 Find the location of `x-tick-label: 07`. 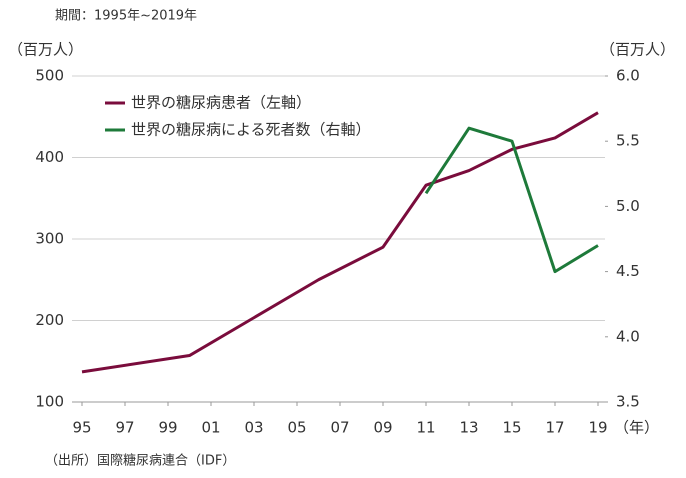

x-tick-label: 07 is located at coordinates (339, 428).